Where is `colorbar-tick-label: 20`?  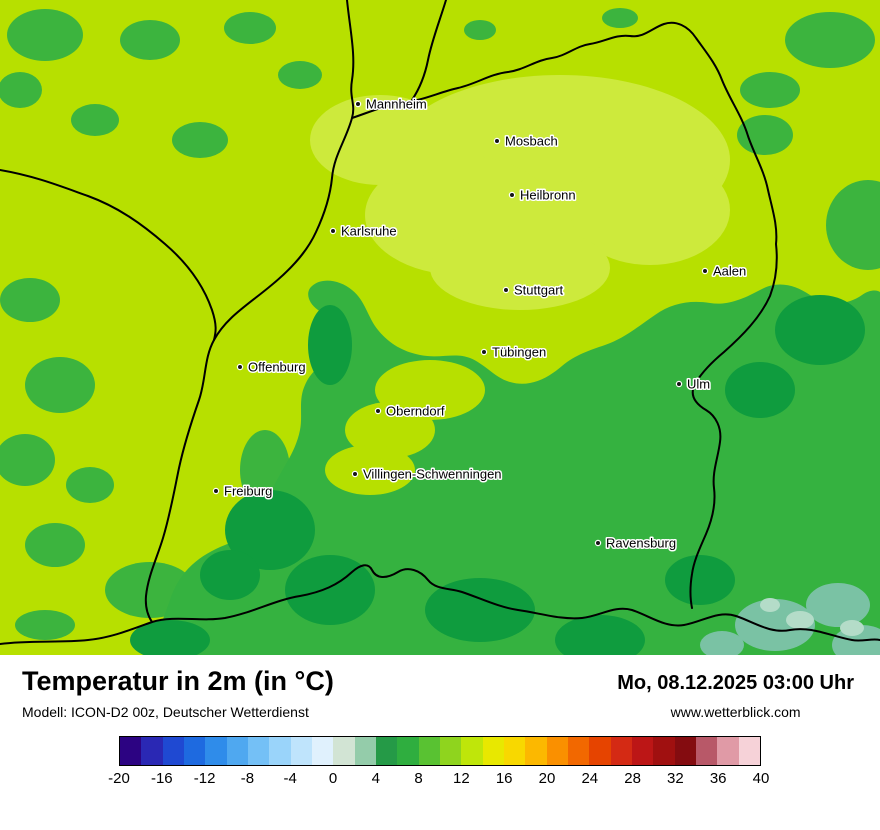
colorbar-tick-label: 20 is located at coordinates (547, 778).